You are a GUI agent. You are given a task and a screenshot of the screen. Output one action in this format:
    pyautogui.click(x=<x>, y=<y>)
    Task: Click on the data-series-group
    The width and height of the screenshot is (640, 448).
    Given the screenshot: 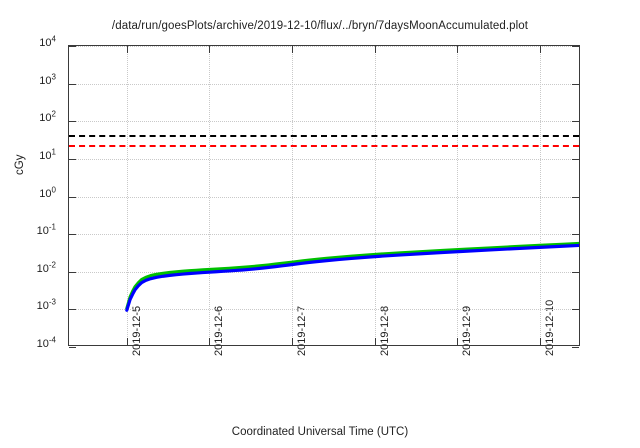 What is the action you would take?
    pyautogui.click(x=352, y=276)
    